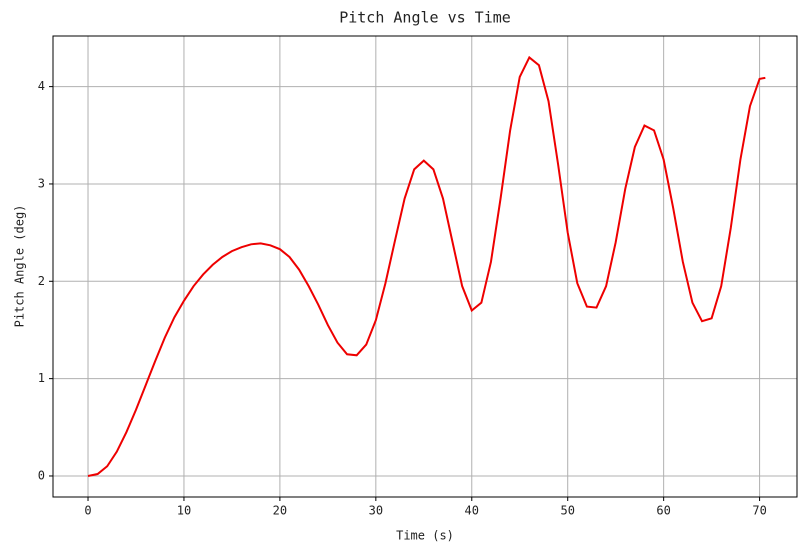  What do you see at coordinates (41, 183) in the screenshot?
I see `y-tick-label: 3` at bounding box center [41, 183].